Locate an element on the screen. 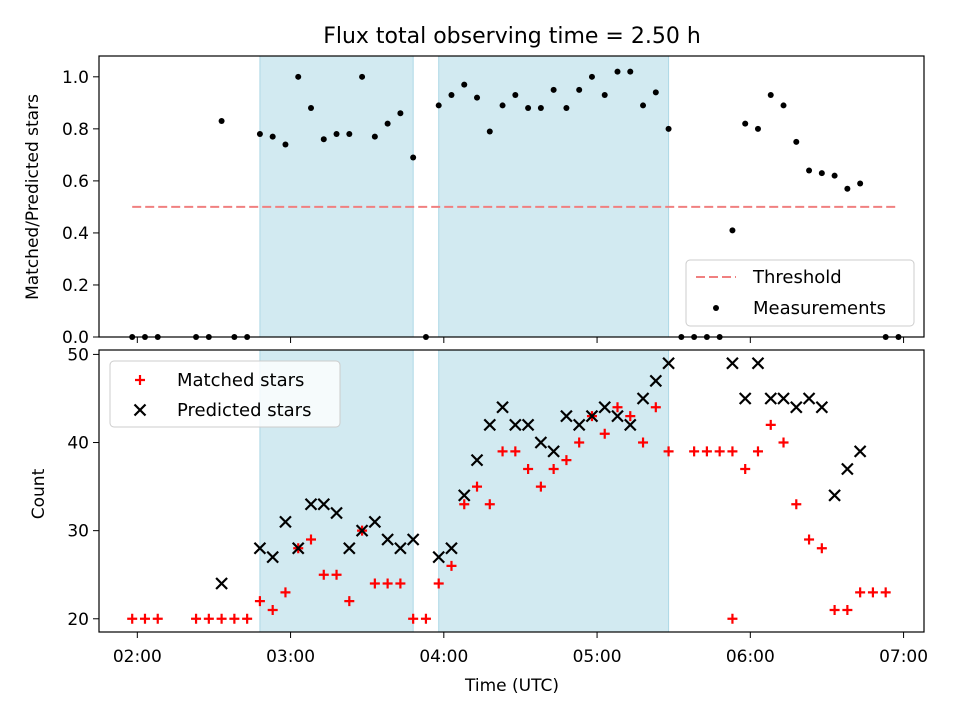 The width and height of the screenshot is (960, 720). legend-matched-swatch is located at coordinates (140, 380).